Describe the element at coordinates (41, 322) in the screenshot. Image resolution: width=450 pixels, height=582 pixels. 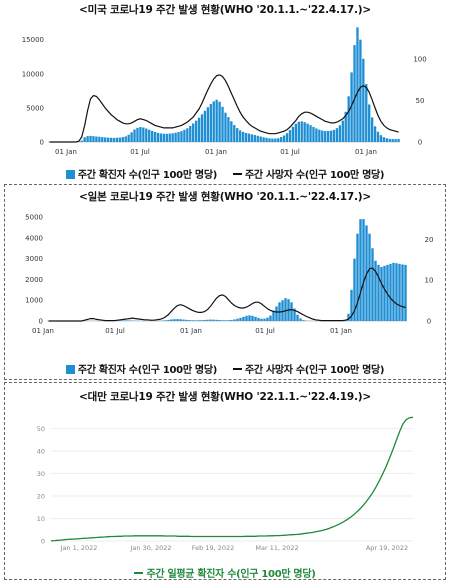
I see `japan-y-tick-left: 0` at that location.